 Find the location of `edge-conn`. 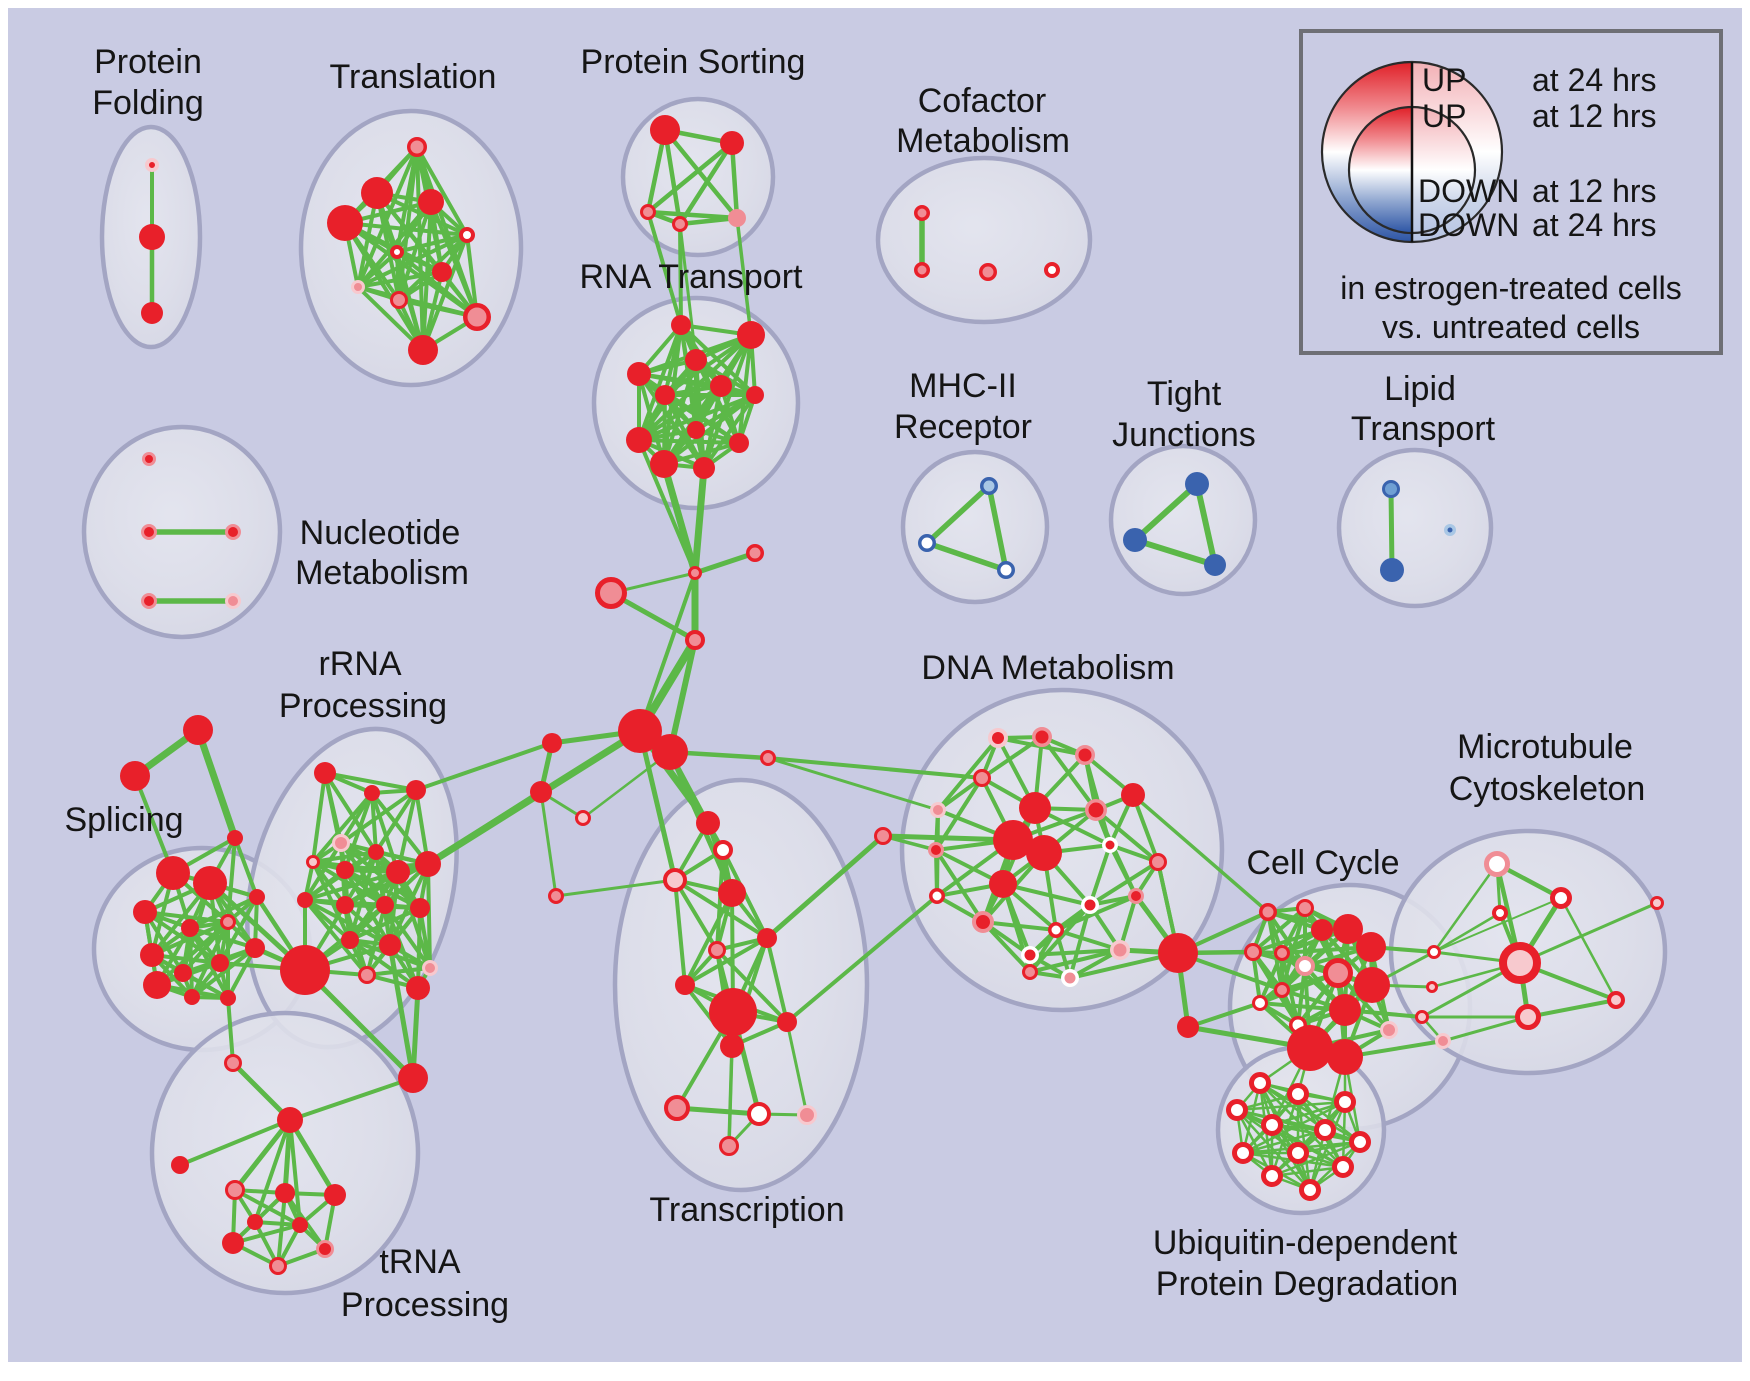

edge-conn is located at coordinates (653, 616).